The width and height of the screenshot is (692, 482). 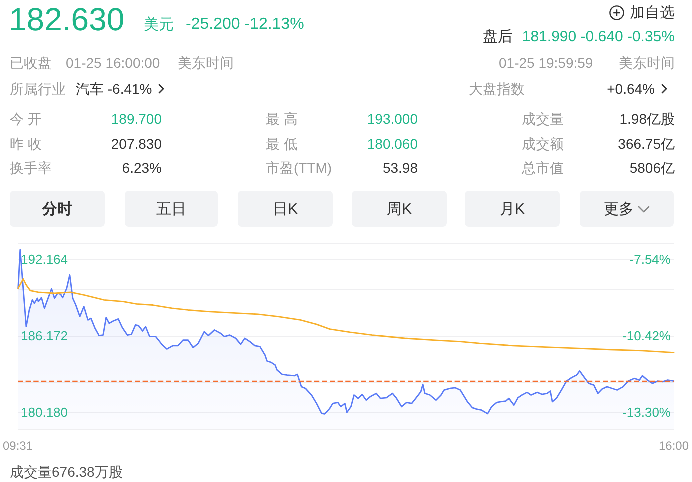 What do you see at coordinates (159, 25) in the screenshot?
I see `text: 美元` at bounding box center [159, 25].